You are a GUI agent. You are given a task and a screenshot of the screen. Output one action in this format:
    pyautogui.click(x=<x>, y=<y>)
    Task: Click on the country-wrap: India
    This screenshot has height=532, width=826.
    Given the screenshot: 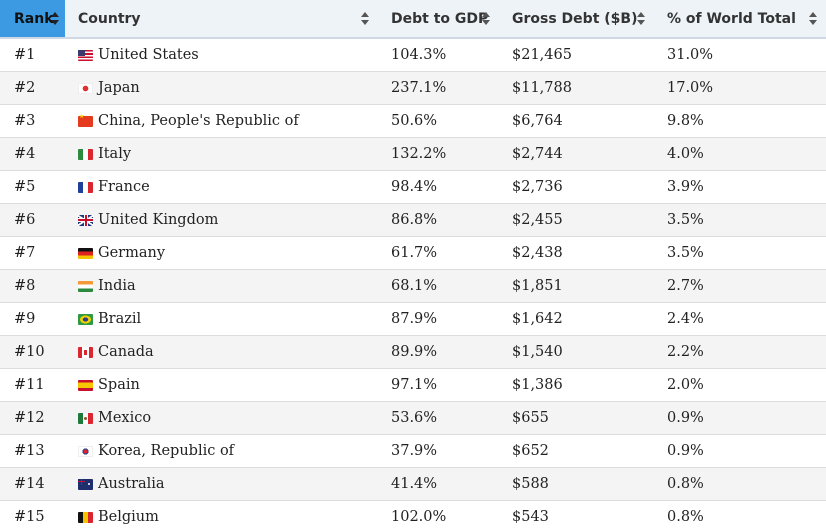 What is the action you would take?
    pyautogui.click(x=228, y=286)
    